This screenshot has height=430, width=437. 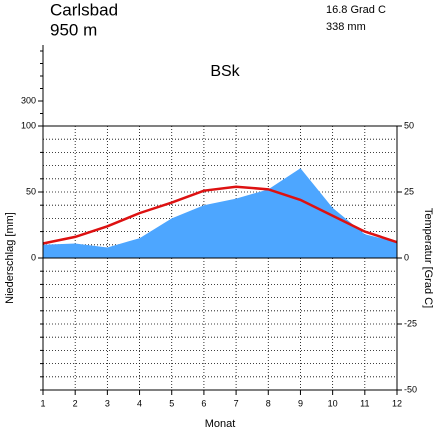 I want to click on temperature-line, so click(x=220, y=215).